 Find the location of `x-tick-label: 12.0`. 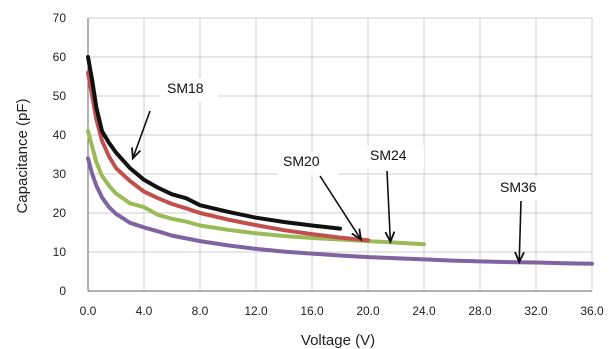

x-tick-label: 12.0 is located at coordinates (256, 311).